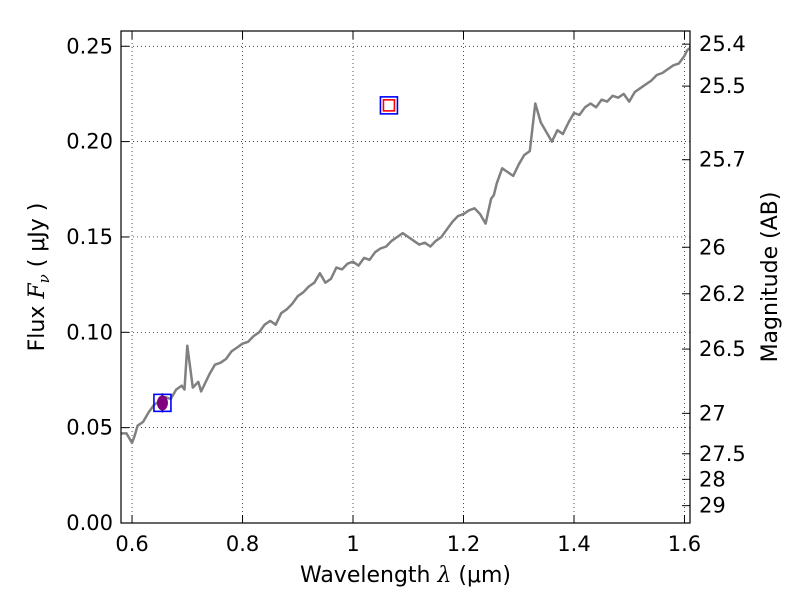 The image size is (800, 600). Describe the element at coordinates (44, 278) in the screenshot. I see `y-axis-title-subscript: ν` at that location.